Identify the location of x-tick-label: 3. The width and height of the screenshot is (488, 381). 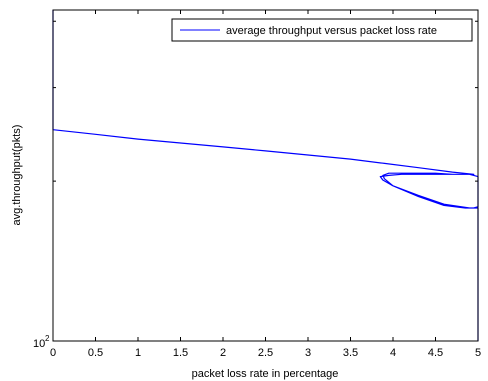
(308, 353).